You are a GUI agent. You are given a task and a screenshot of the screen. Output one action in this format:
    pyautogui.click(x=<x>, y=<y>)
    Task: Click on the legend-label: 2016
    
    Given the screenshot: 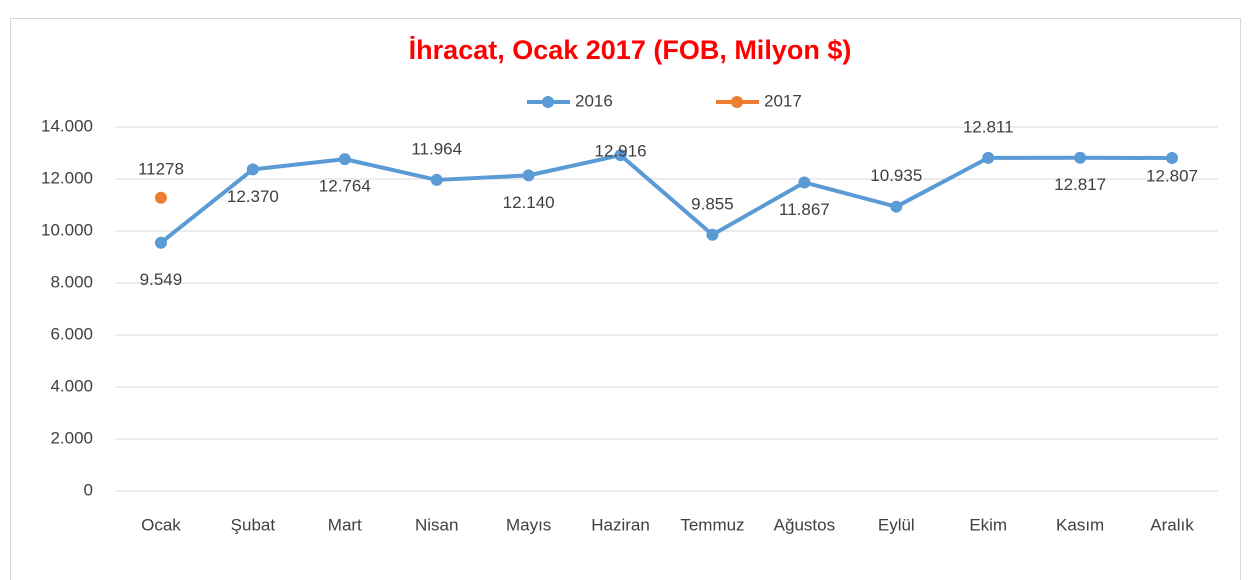 What is the action you would take?
    pyautogui.click(x=594, y=100)
    